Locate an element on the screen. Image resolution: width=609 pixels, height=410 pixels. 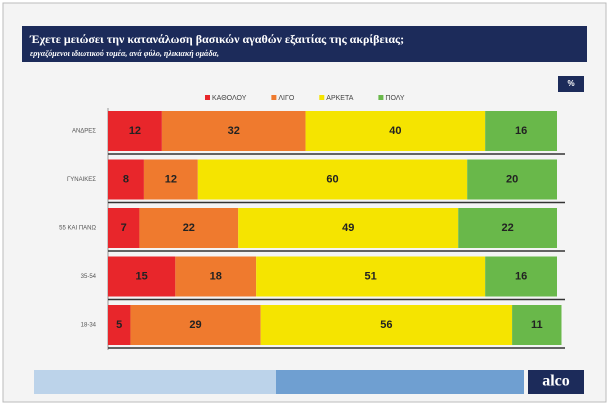
unit-badge-text: % is located at coordinates (570, 83).